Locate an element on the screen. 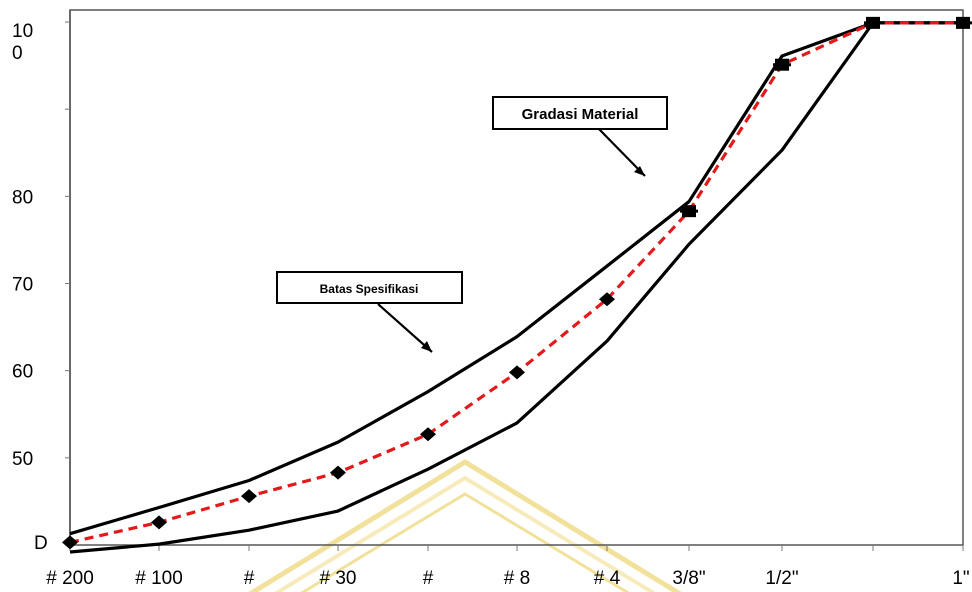  y-tick-label: 80 is located at coordinates (22, 197).